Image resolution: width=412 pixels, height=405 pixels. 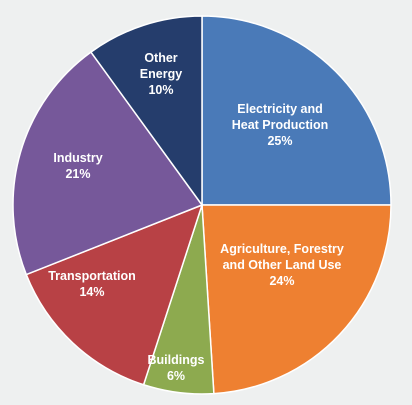 What do you see at coordinates (176, 360) in the screenshot?
I see `slice-category-label: Buildings` at bounding box center [176, 360].